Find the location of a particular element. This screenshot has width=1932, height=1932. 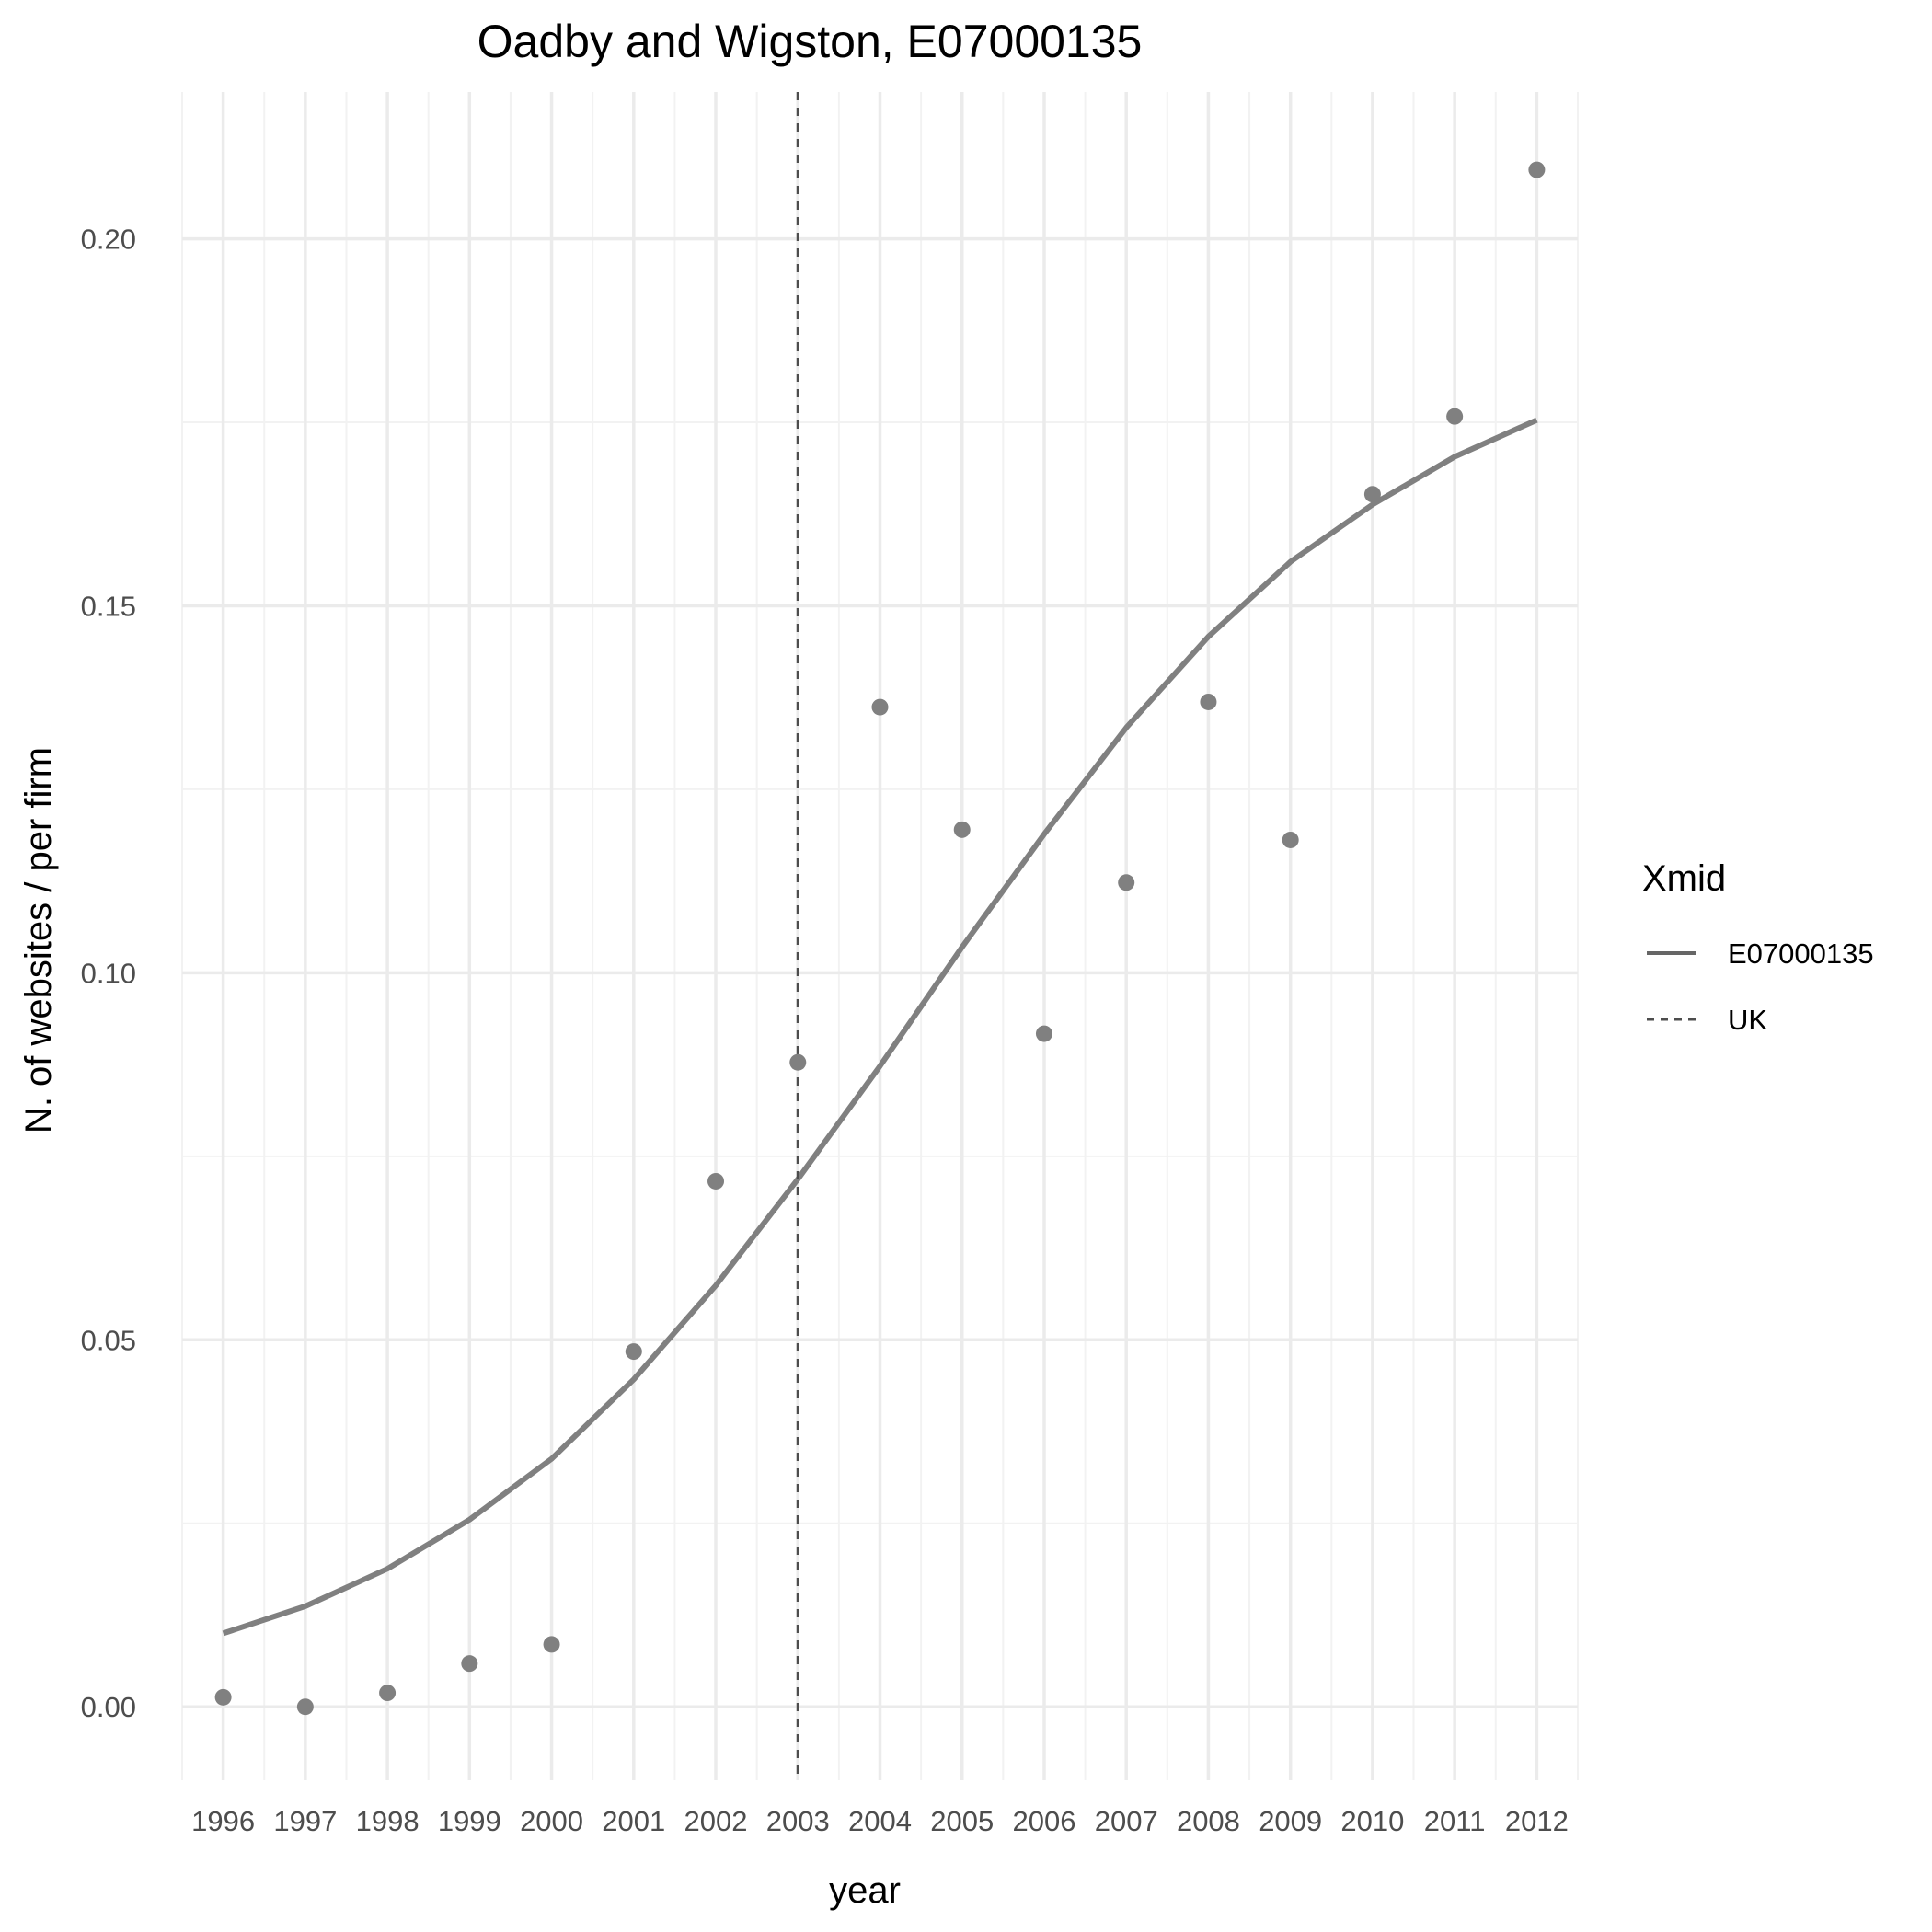

x-tick-label: 1997 is located at coordinates (305, 1821).